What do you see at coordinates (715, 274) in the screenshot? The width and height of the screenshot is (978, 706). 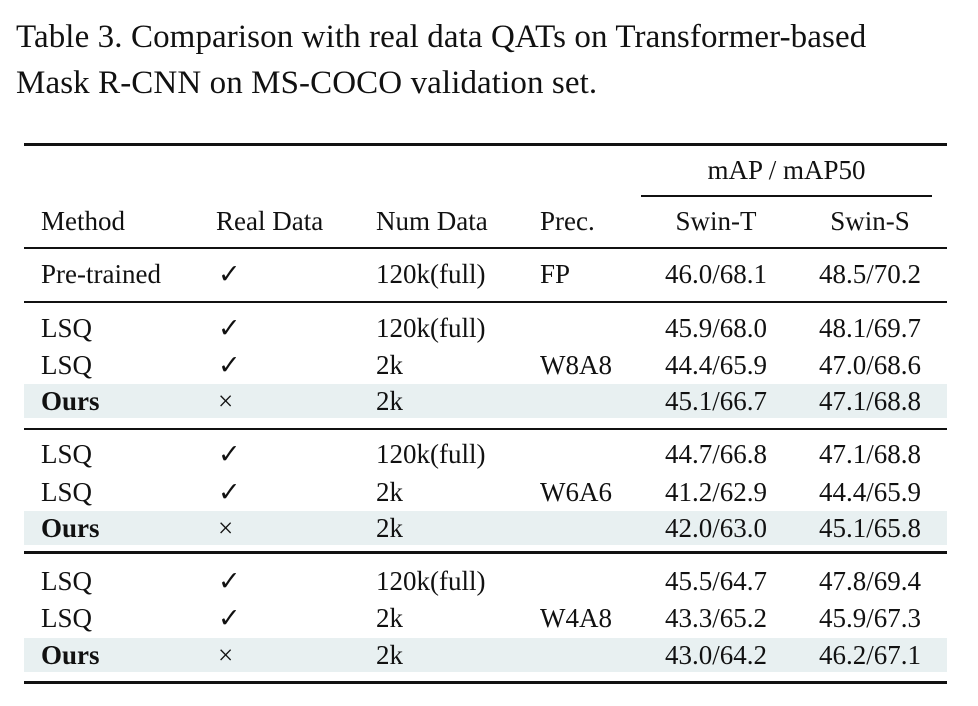 I see `pretrained-swin-t: 46.0/68.1` at bounding box center [715, 274].